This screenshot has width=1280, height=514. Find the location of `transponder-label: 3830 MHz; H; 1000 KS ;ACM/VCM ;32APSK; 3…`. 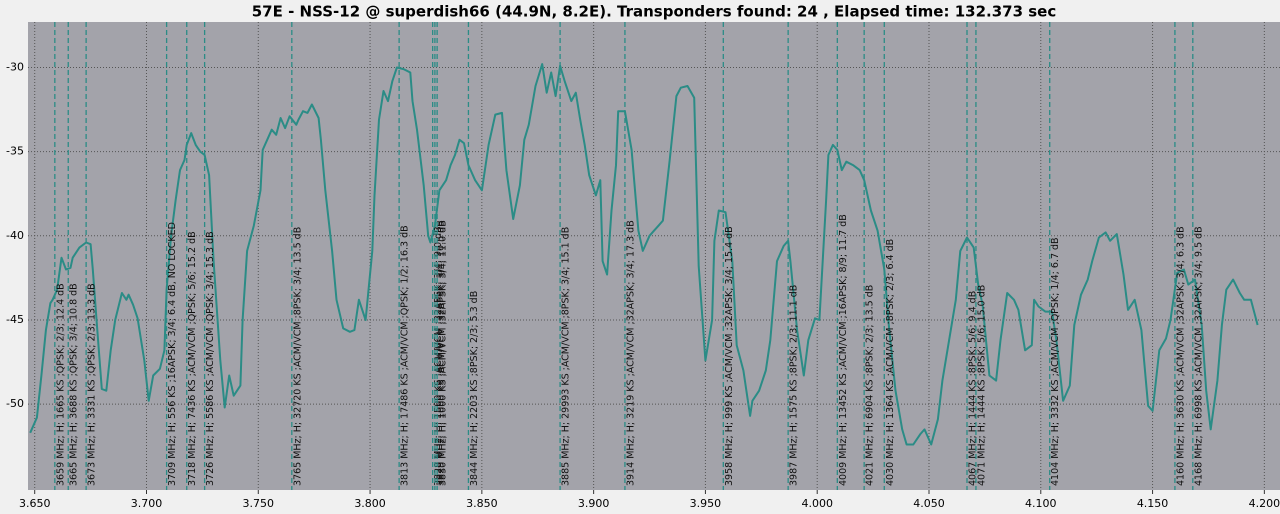

transponder-label: 3830 MHz; H; 1000 KS ;ACM/VCM ;32APSK; 3… is located at coordinates (443, 353).